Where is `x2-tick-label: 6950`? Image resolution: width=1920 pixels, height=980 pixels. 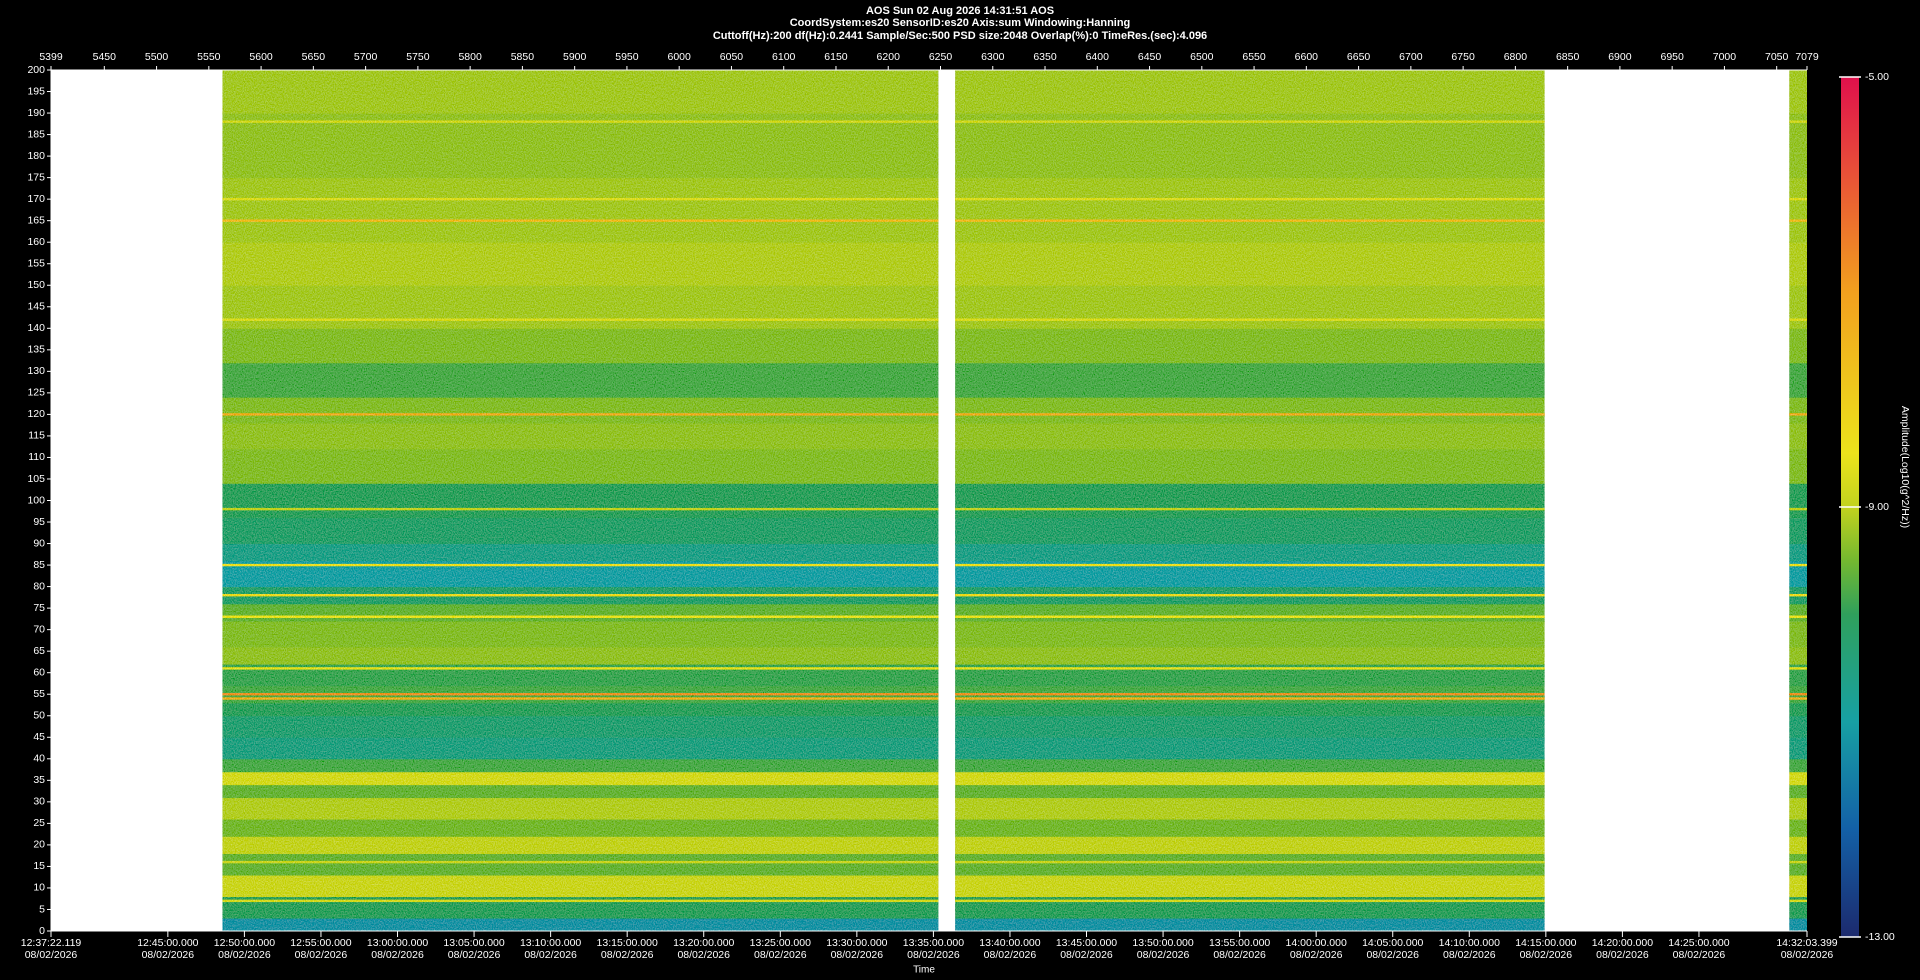 x2-tick-label: 6950 is located at coordinates (1672, 57).